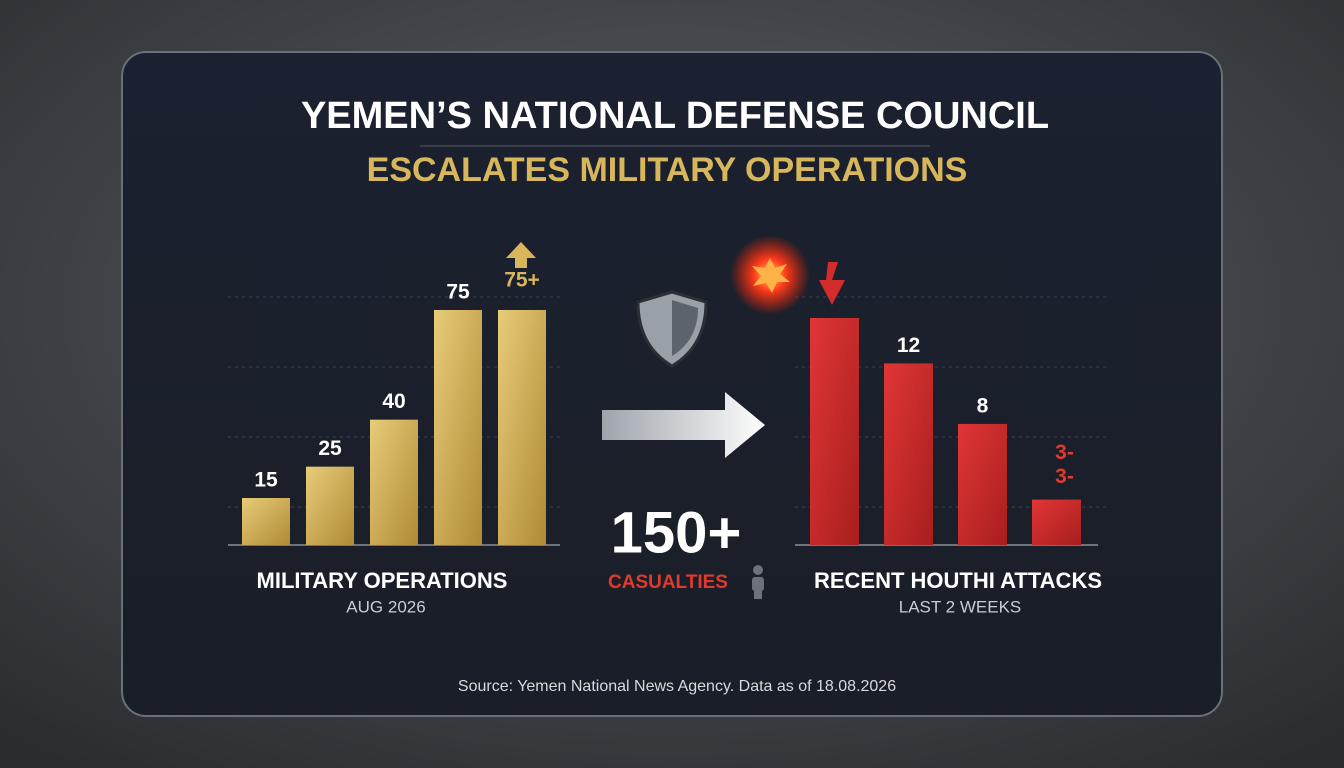 This screenshot has width=1344, height=768. I want to click on shield-shade, so click(685, 328).